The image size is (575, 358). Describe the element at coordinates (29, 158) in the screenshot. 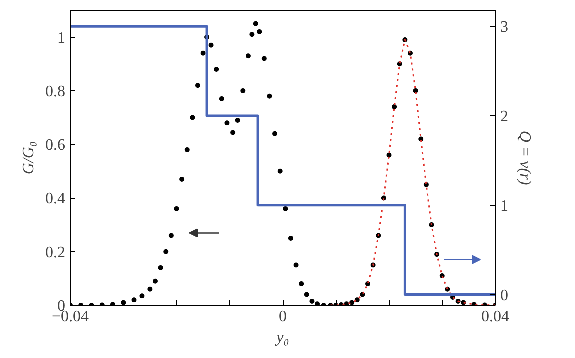

I see `y-axis-title: G/G₀` at that location.